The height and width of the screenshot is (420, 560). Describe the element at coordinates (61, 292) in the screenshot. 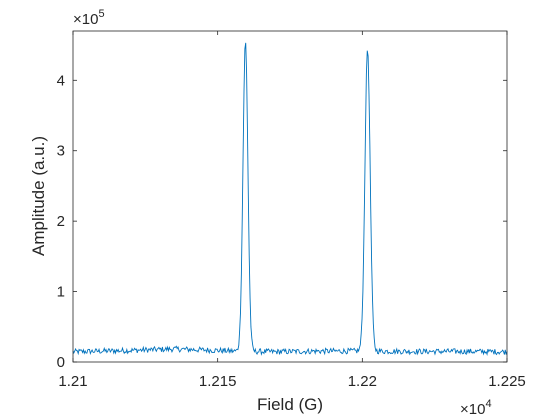

I see `y-tick-label: 1` at that location.